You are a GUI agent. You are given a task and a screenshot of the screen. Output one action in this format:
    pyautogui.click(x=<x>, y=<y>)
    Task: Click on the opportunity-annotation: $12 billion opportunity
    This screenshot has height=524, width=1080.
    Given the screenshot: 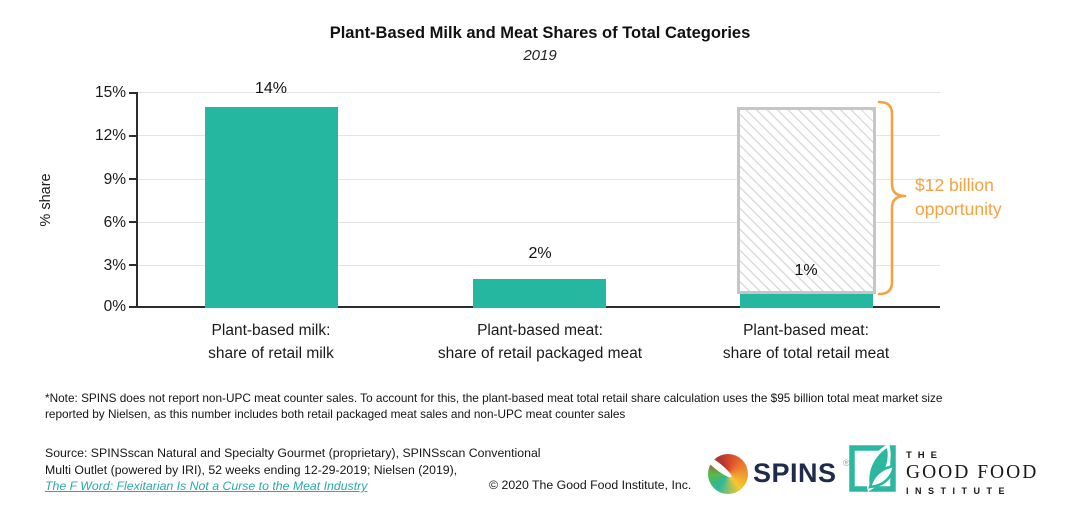 What is the action you would take?
    pyautogui.click(x=958, y=197)
    